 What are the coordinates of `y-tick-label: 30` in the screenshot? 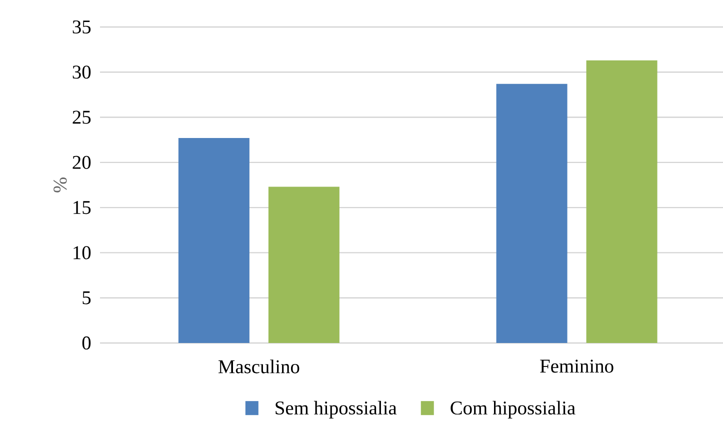 It's located at (81, 72).